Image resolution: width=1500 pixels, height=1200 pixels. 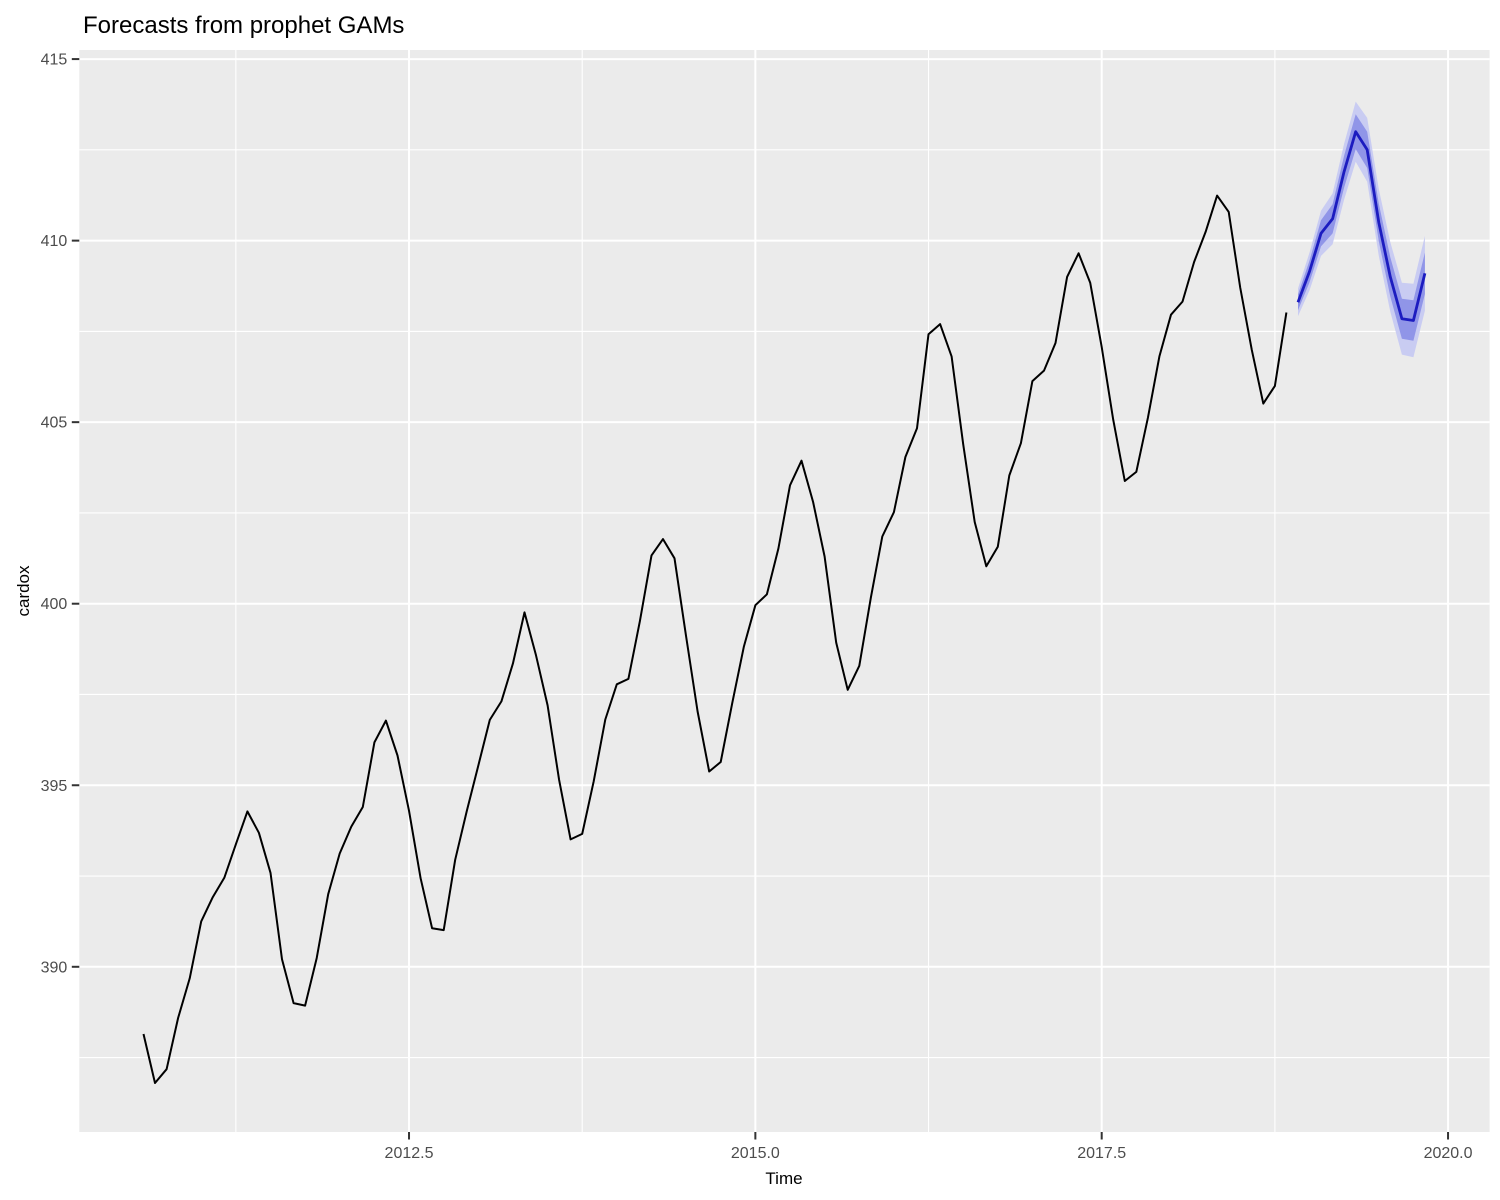 What do you see at coordinates (54, 60) in the screenshot?
I see `y-tick-label: 415` at bounding box center [54, 60].